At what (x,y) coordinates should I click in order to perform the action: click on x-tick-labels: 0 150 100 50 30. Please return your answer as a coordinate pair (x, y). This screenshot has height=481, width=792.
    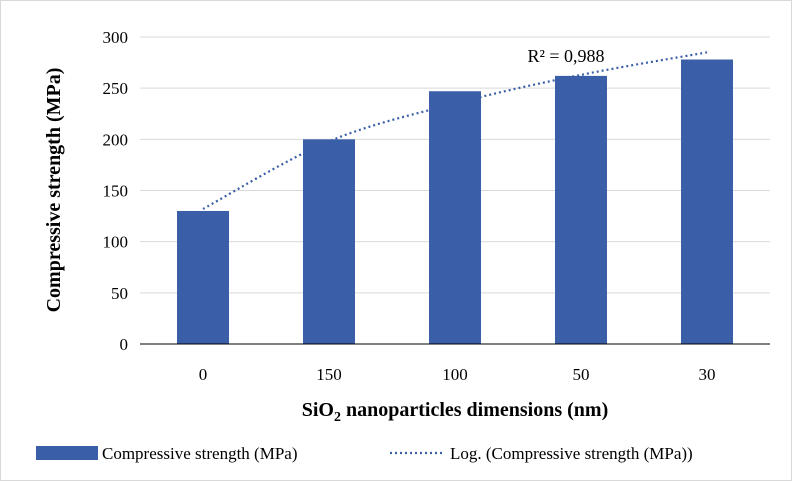
    Looking at the image, I should click on (457, 374).